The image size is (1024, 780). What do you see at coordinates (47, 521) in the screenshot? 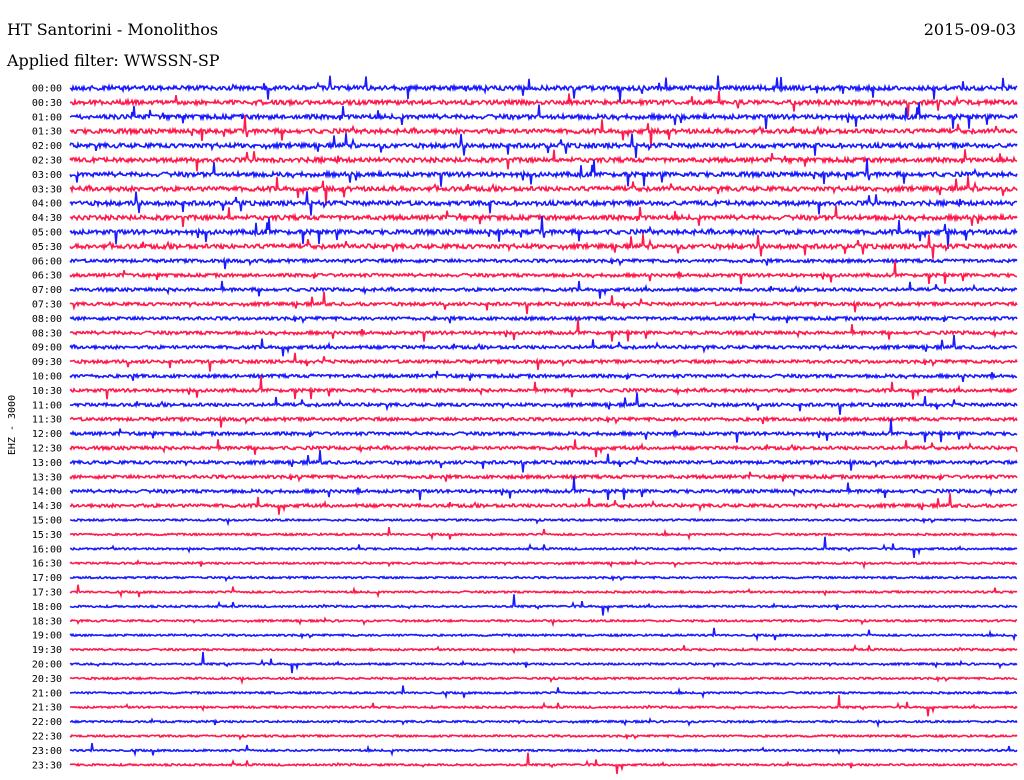
I see `time-tick-label: 15:00` at bounding box center [47, 521].